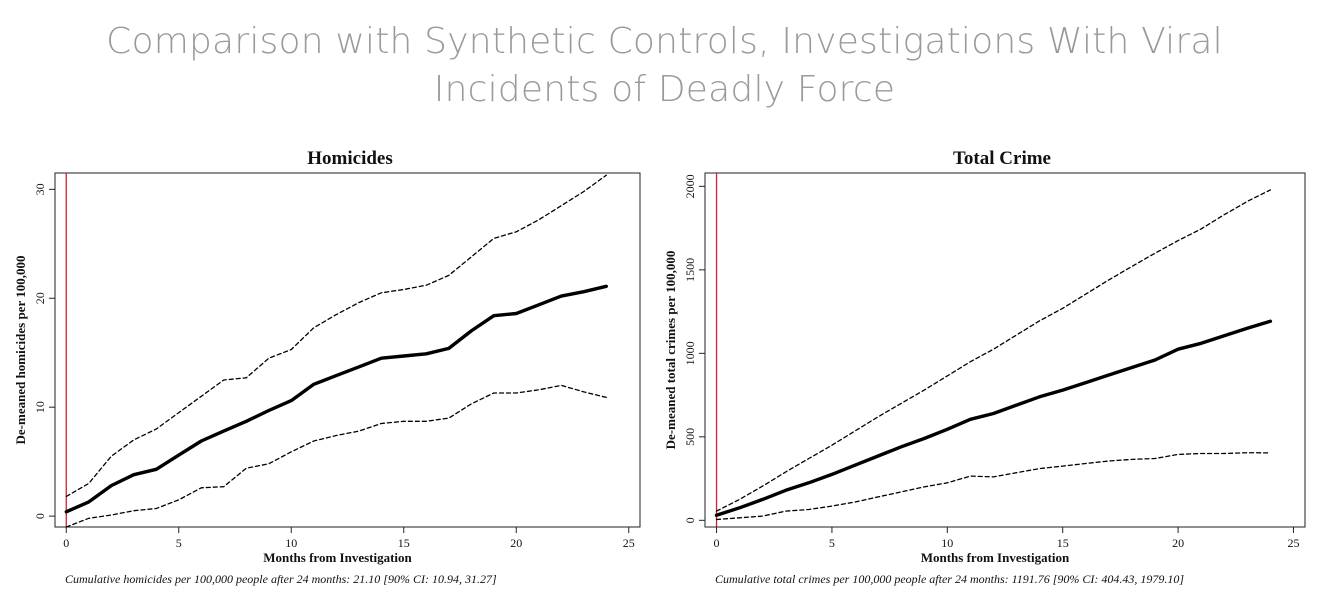 The height and width of the screenshot is (616, 1329). Describe the element at coordinates (690, 353) in the screenshot. I see `y-tick-label: 1000` at that location.